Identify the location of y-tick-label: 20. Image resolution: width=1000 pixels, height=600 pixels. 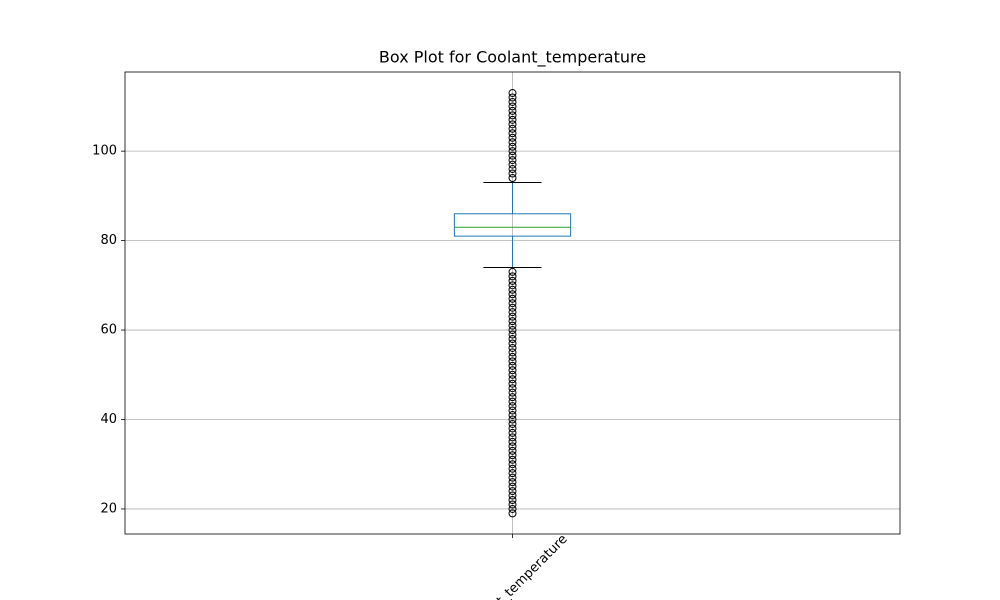
(108, 508).